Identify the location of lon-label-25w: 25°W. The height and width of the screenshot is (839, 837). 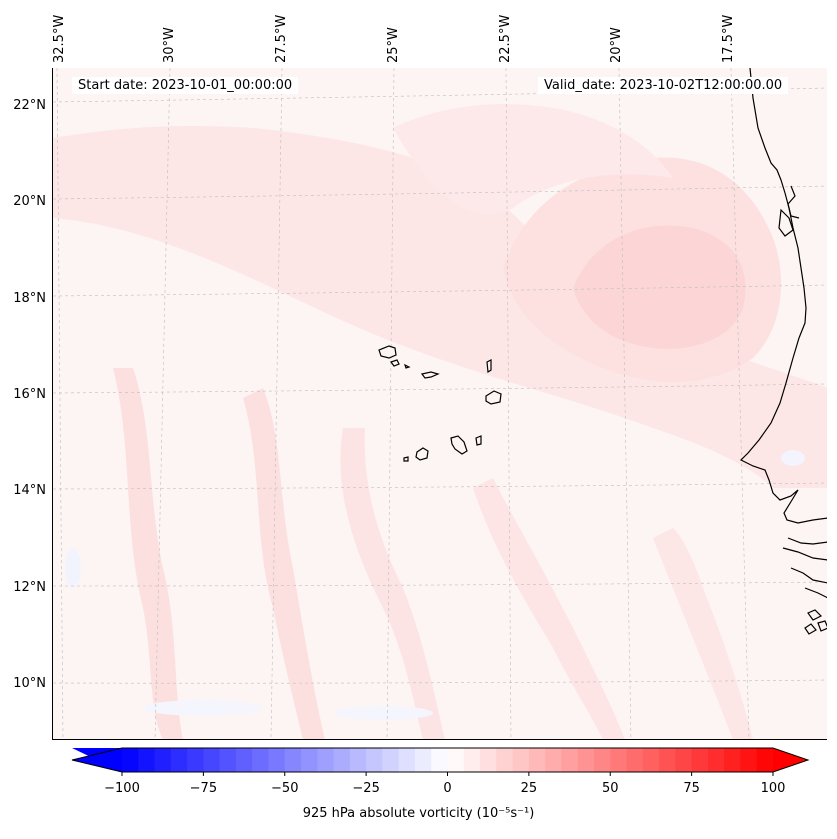
(393, 45).